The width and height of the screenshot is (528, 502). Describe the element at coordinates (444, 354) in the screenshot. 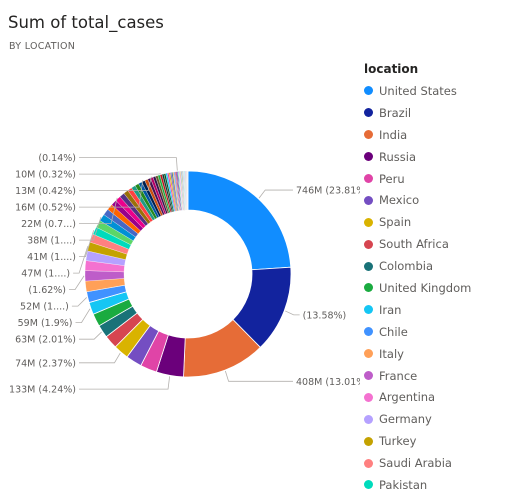

I see `legend-item-italy: Italy` at that location.